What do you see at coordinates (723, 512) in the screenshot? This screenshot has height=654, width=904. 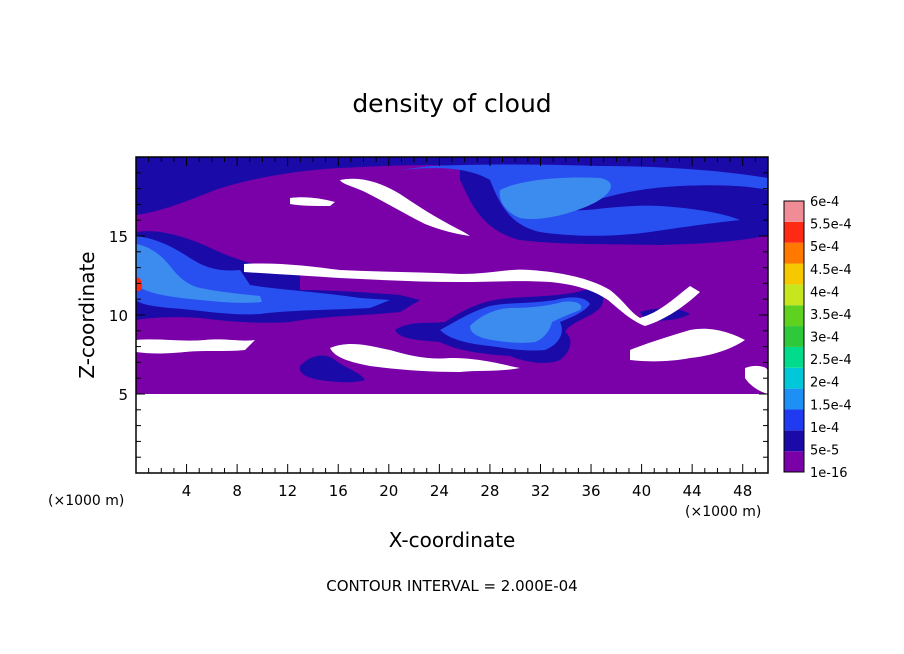 I see `x-unit-right: (×1000 m)` at bounding box center [723, 512].